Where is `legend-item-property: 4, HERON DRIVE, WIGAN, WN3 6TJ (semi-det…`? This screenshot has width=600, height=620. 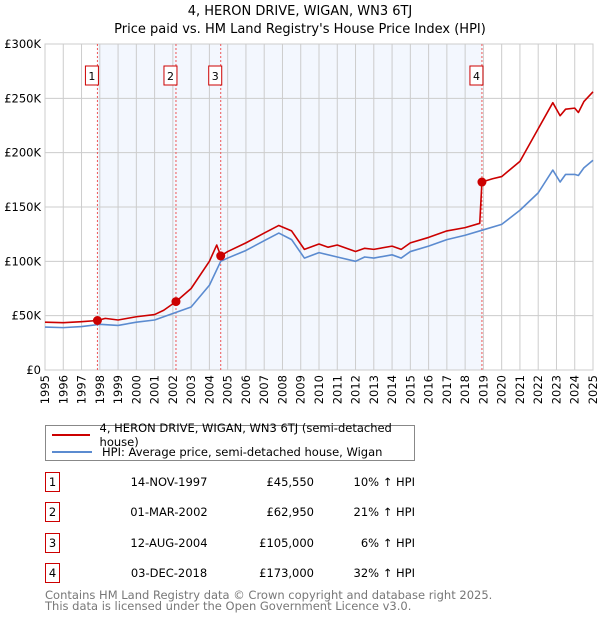
legend-item-property: 4, HERON DRIVE, WIGAN, WN3 6TJ (semi-det… is located at coordinates (233, 435).